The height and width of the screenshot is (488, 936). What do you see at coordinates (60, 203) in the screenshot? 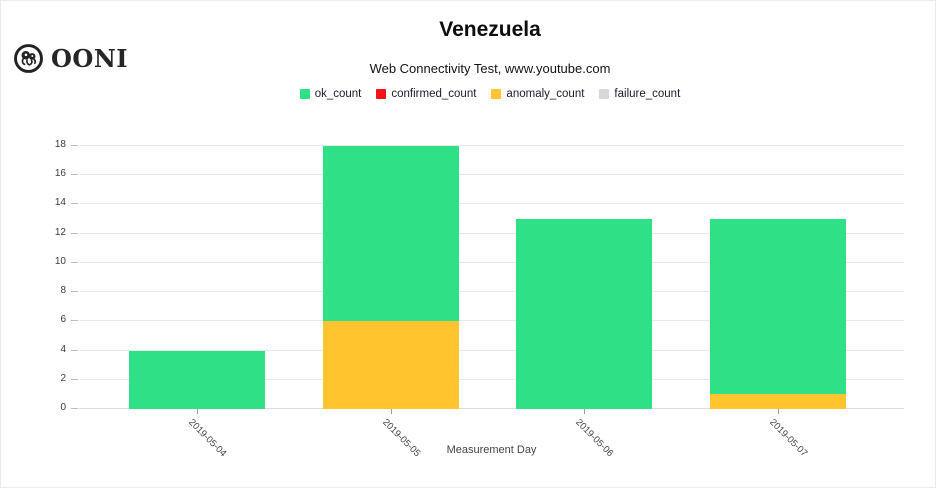
I see `y-tick-label: 14` at bounding box center [60, 203].